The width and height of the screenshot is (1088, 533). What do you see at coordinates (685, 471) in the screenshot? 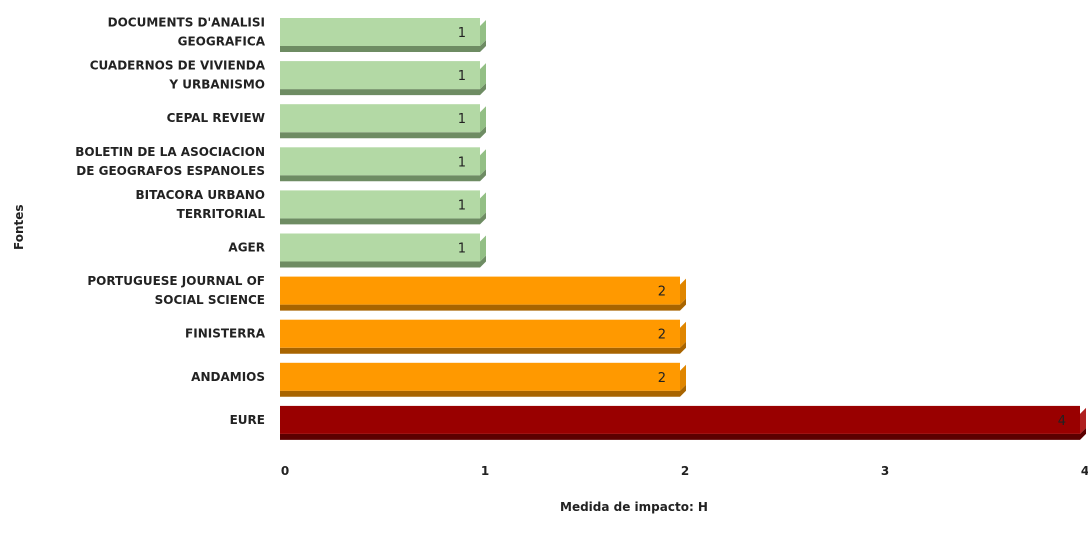
I see `x-tick-label: 2` at bounding box center [685, 471].